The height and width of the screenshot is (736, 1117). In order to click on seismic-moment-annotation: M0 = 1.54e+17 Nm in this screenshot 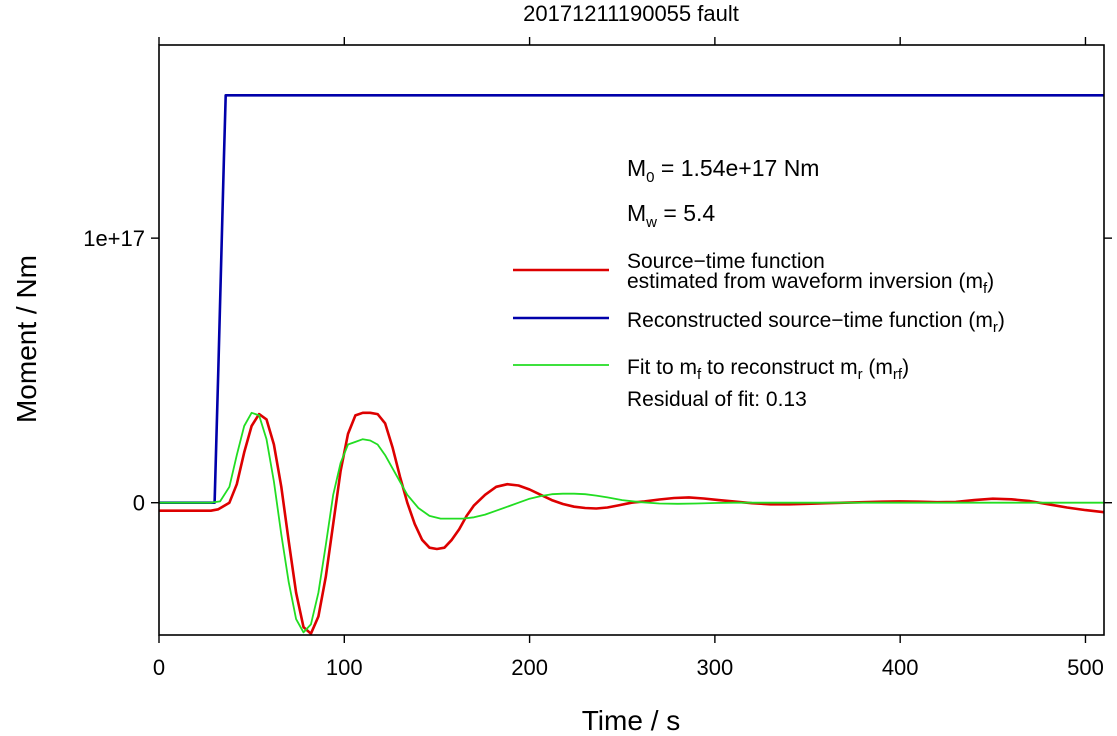, I will do `click(723, 170)`.